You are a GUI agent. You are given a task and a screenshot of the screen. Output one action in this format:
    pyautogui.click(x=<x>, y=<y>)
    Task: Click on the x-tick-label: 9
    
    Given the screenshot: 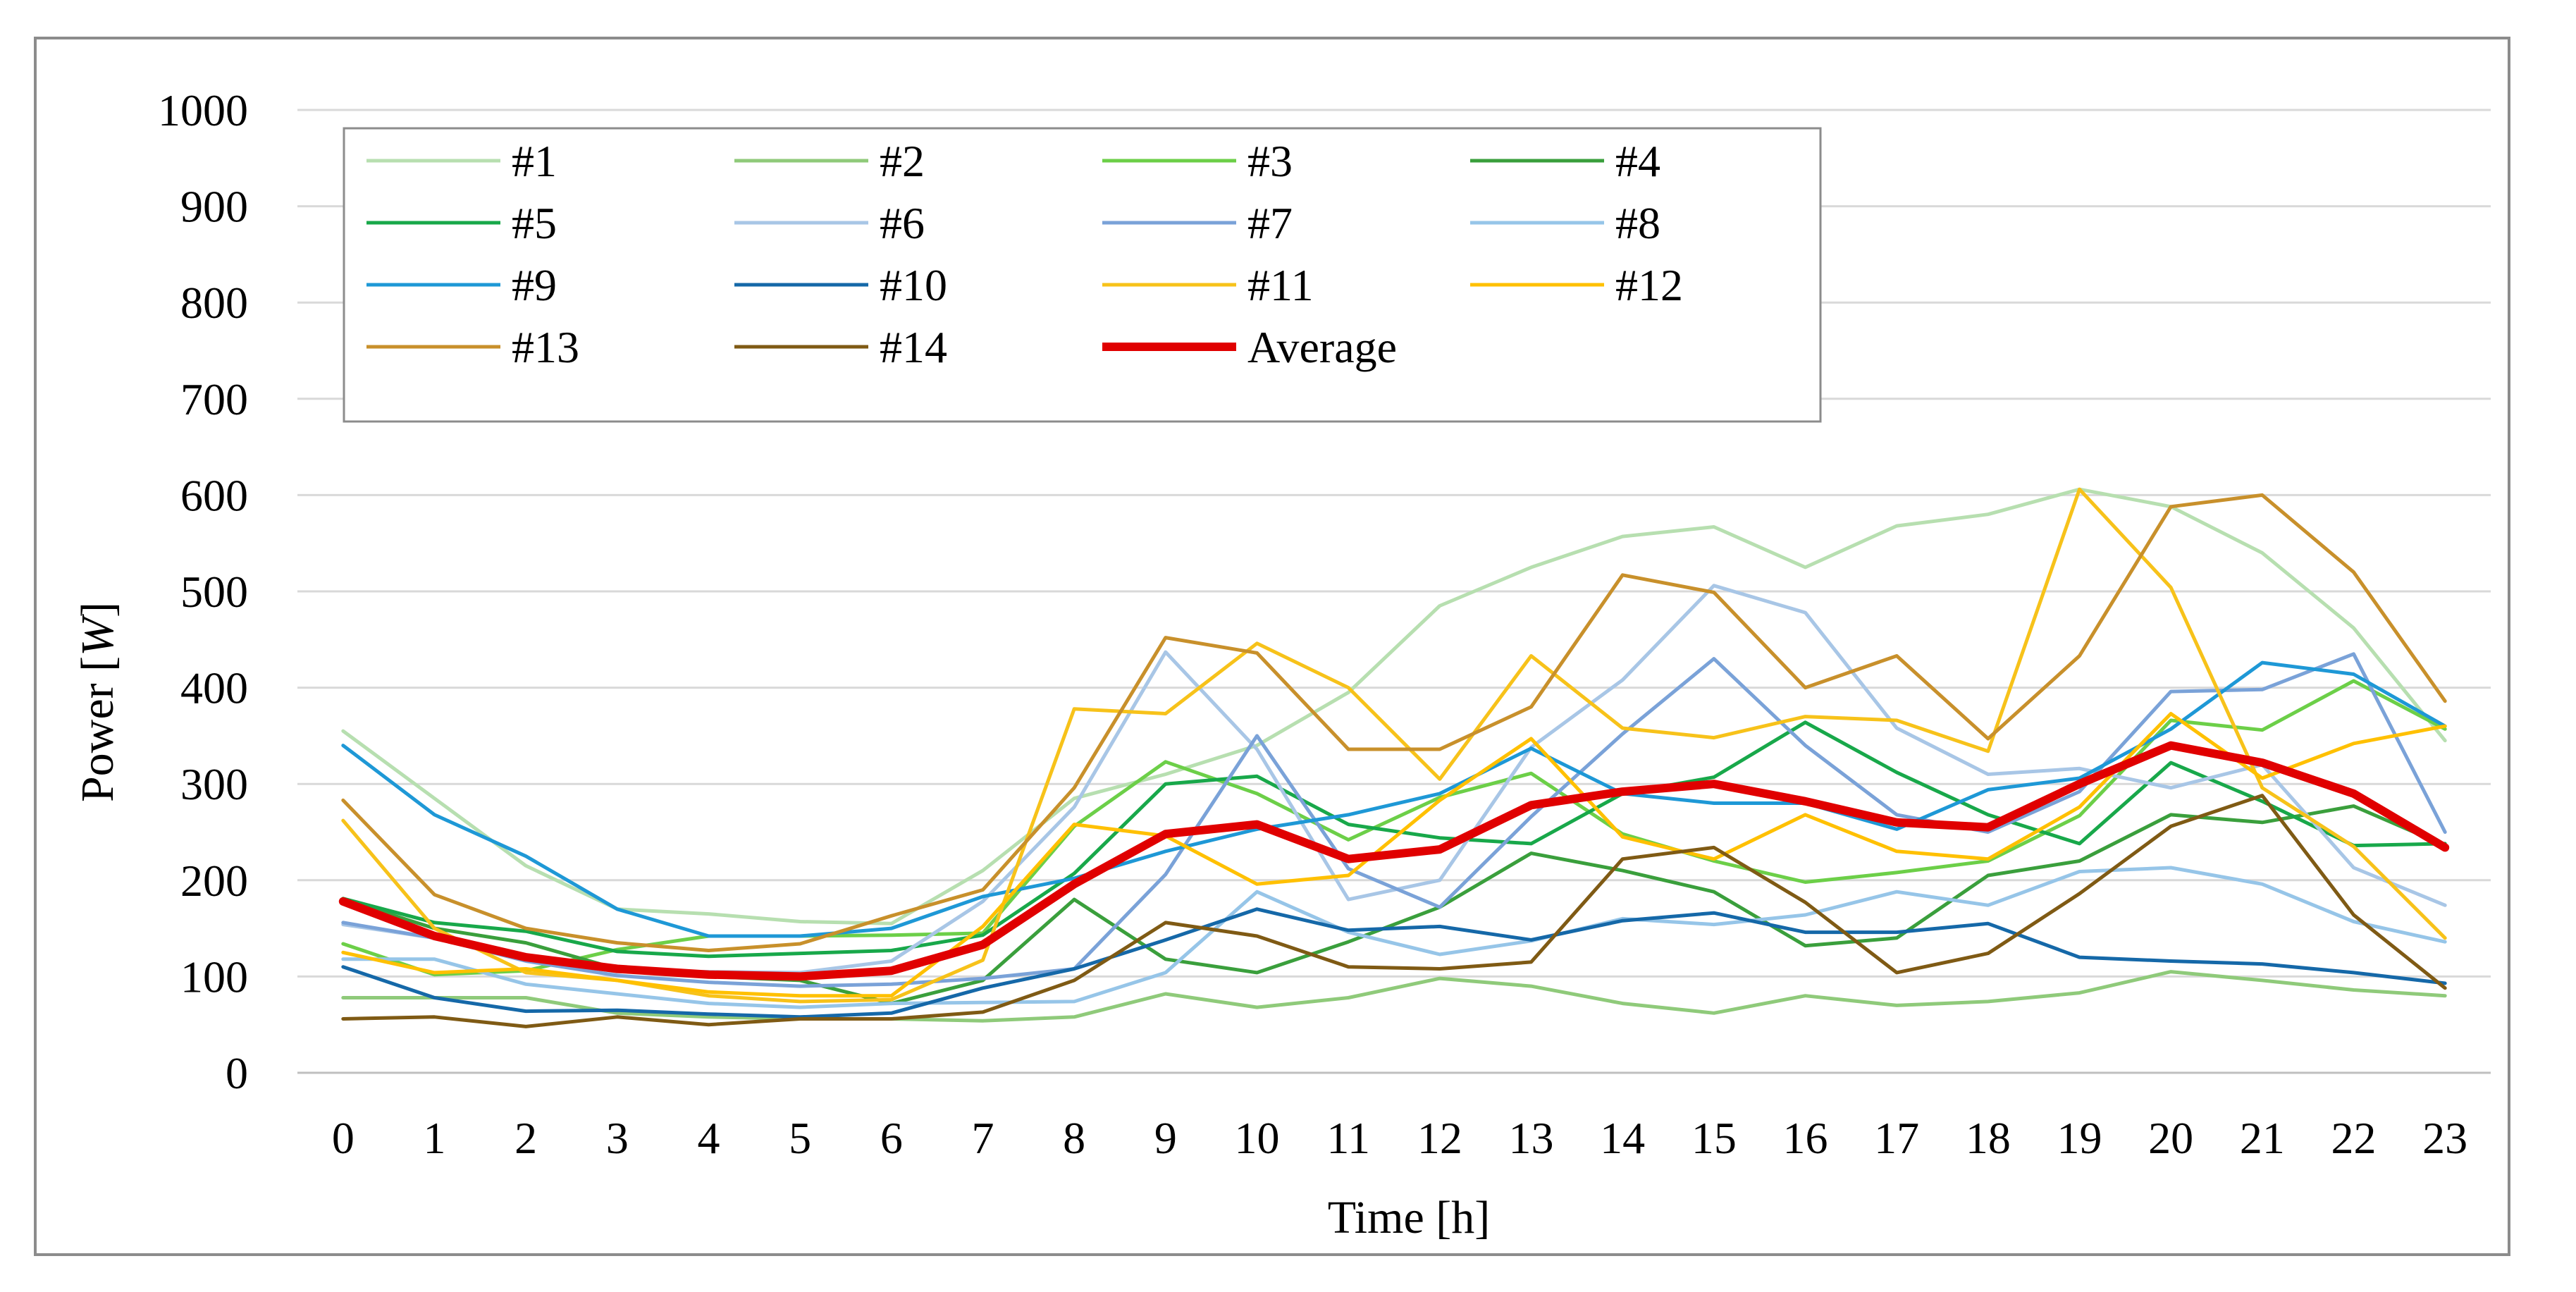 What is the action you would take?
    pyautogui.click(x=1165, y=1138)
    